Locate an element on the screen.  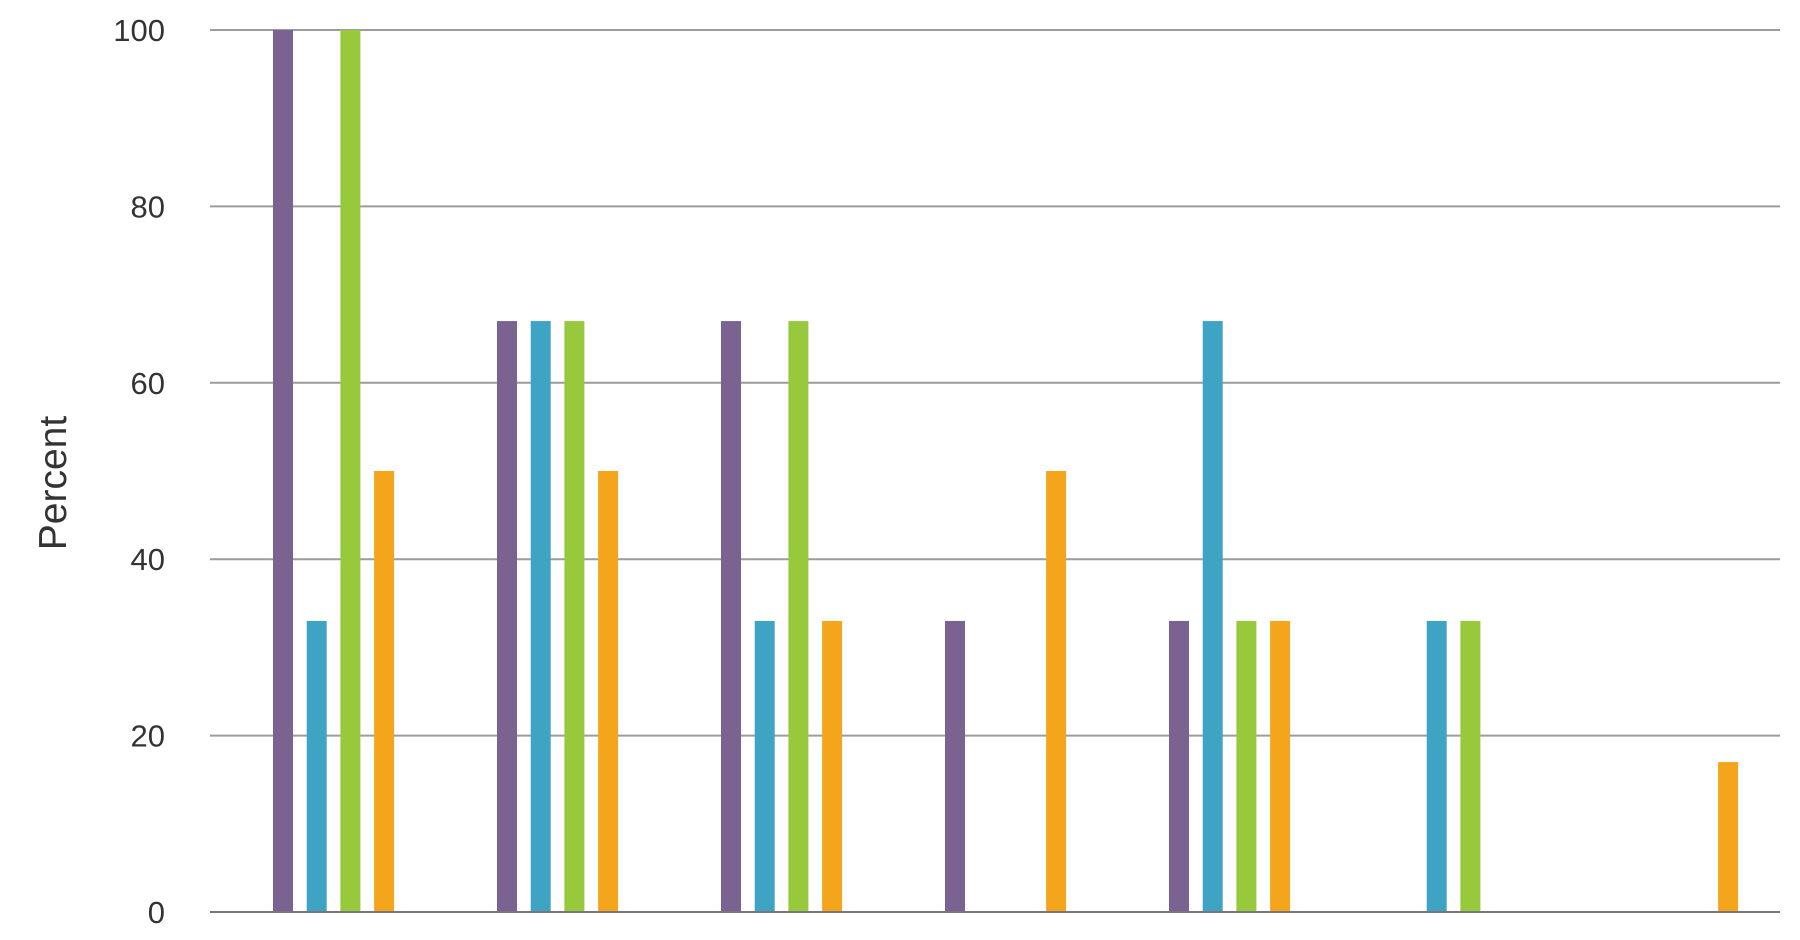
y-axis-ticks: 0 20 40 60 80 100 is located at coordinates (139, 471).